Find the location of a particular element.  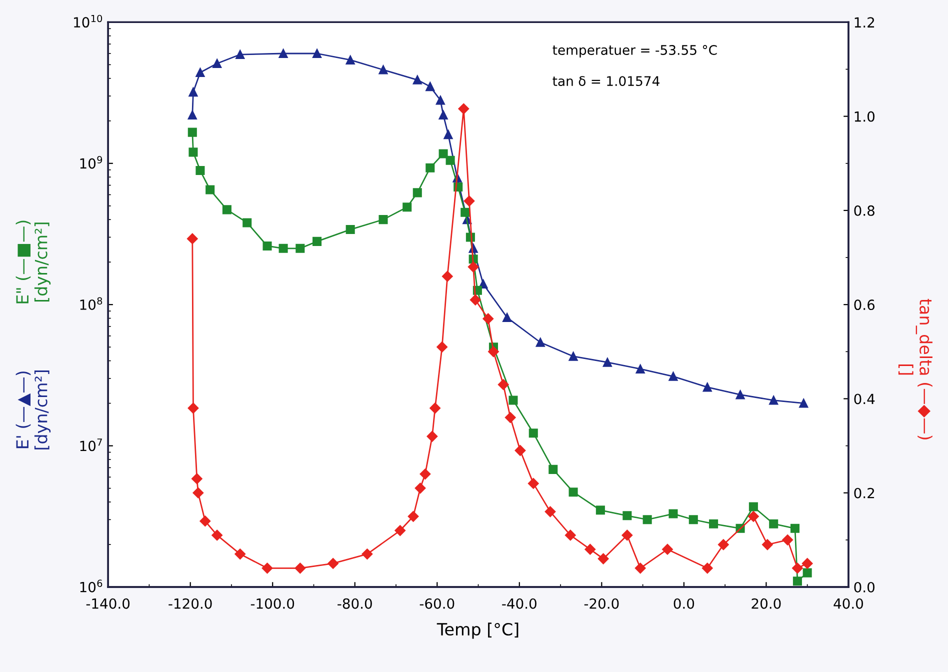

x-tick-label: 20.0 is located at coordinates (766, 603).